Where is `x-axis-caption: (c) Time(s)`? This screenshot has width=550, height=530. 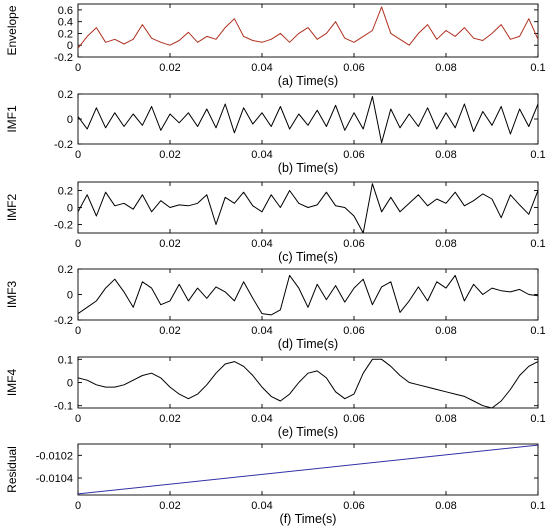 x-axis-caption: (c) Time(s) is located at coordinates (308, 257).